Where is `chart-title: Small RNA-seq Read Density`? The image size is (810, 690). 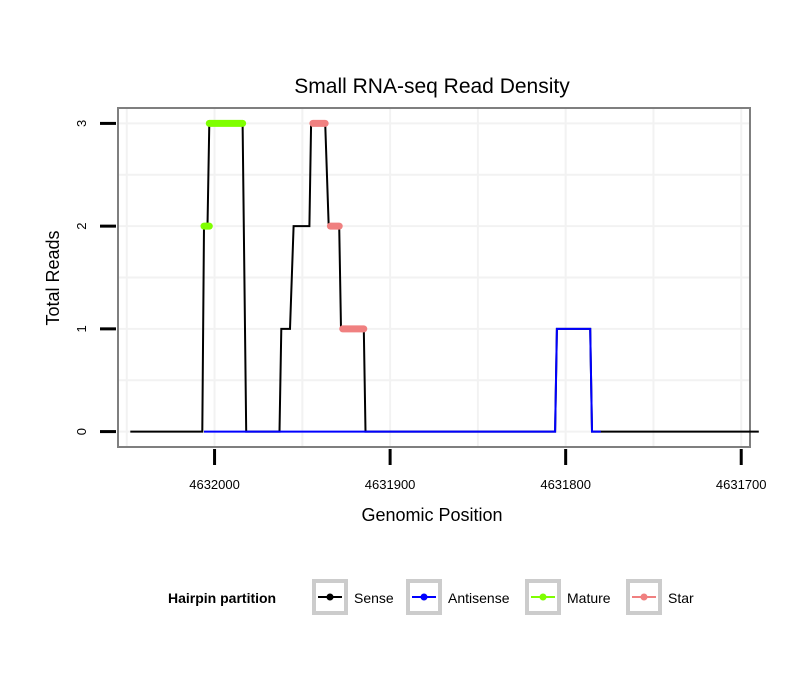 chart-title: Small RNA-seq Read Density is located at coordinates (432, 86).